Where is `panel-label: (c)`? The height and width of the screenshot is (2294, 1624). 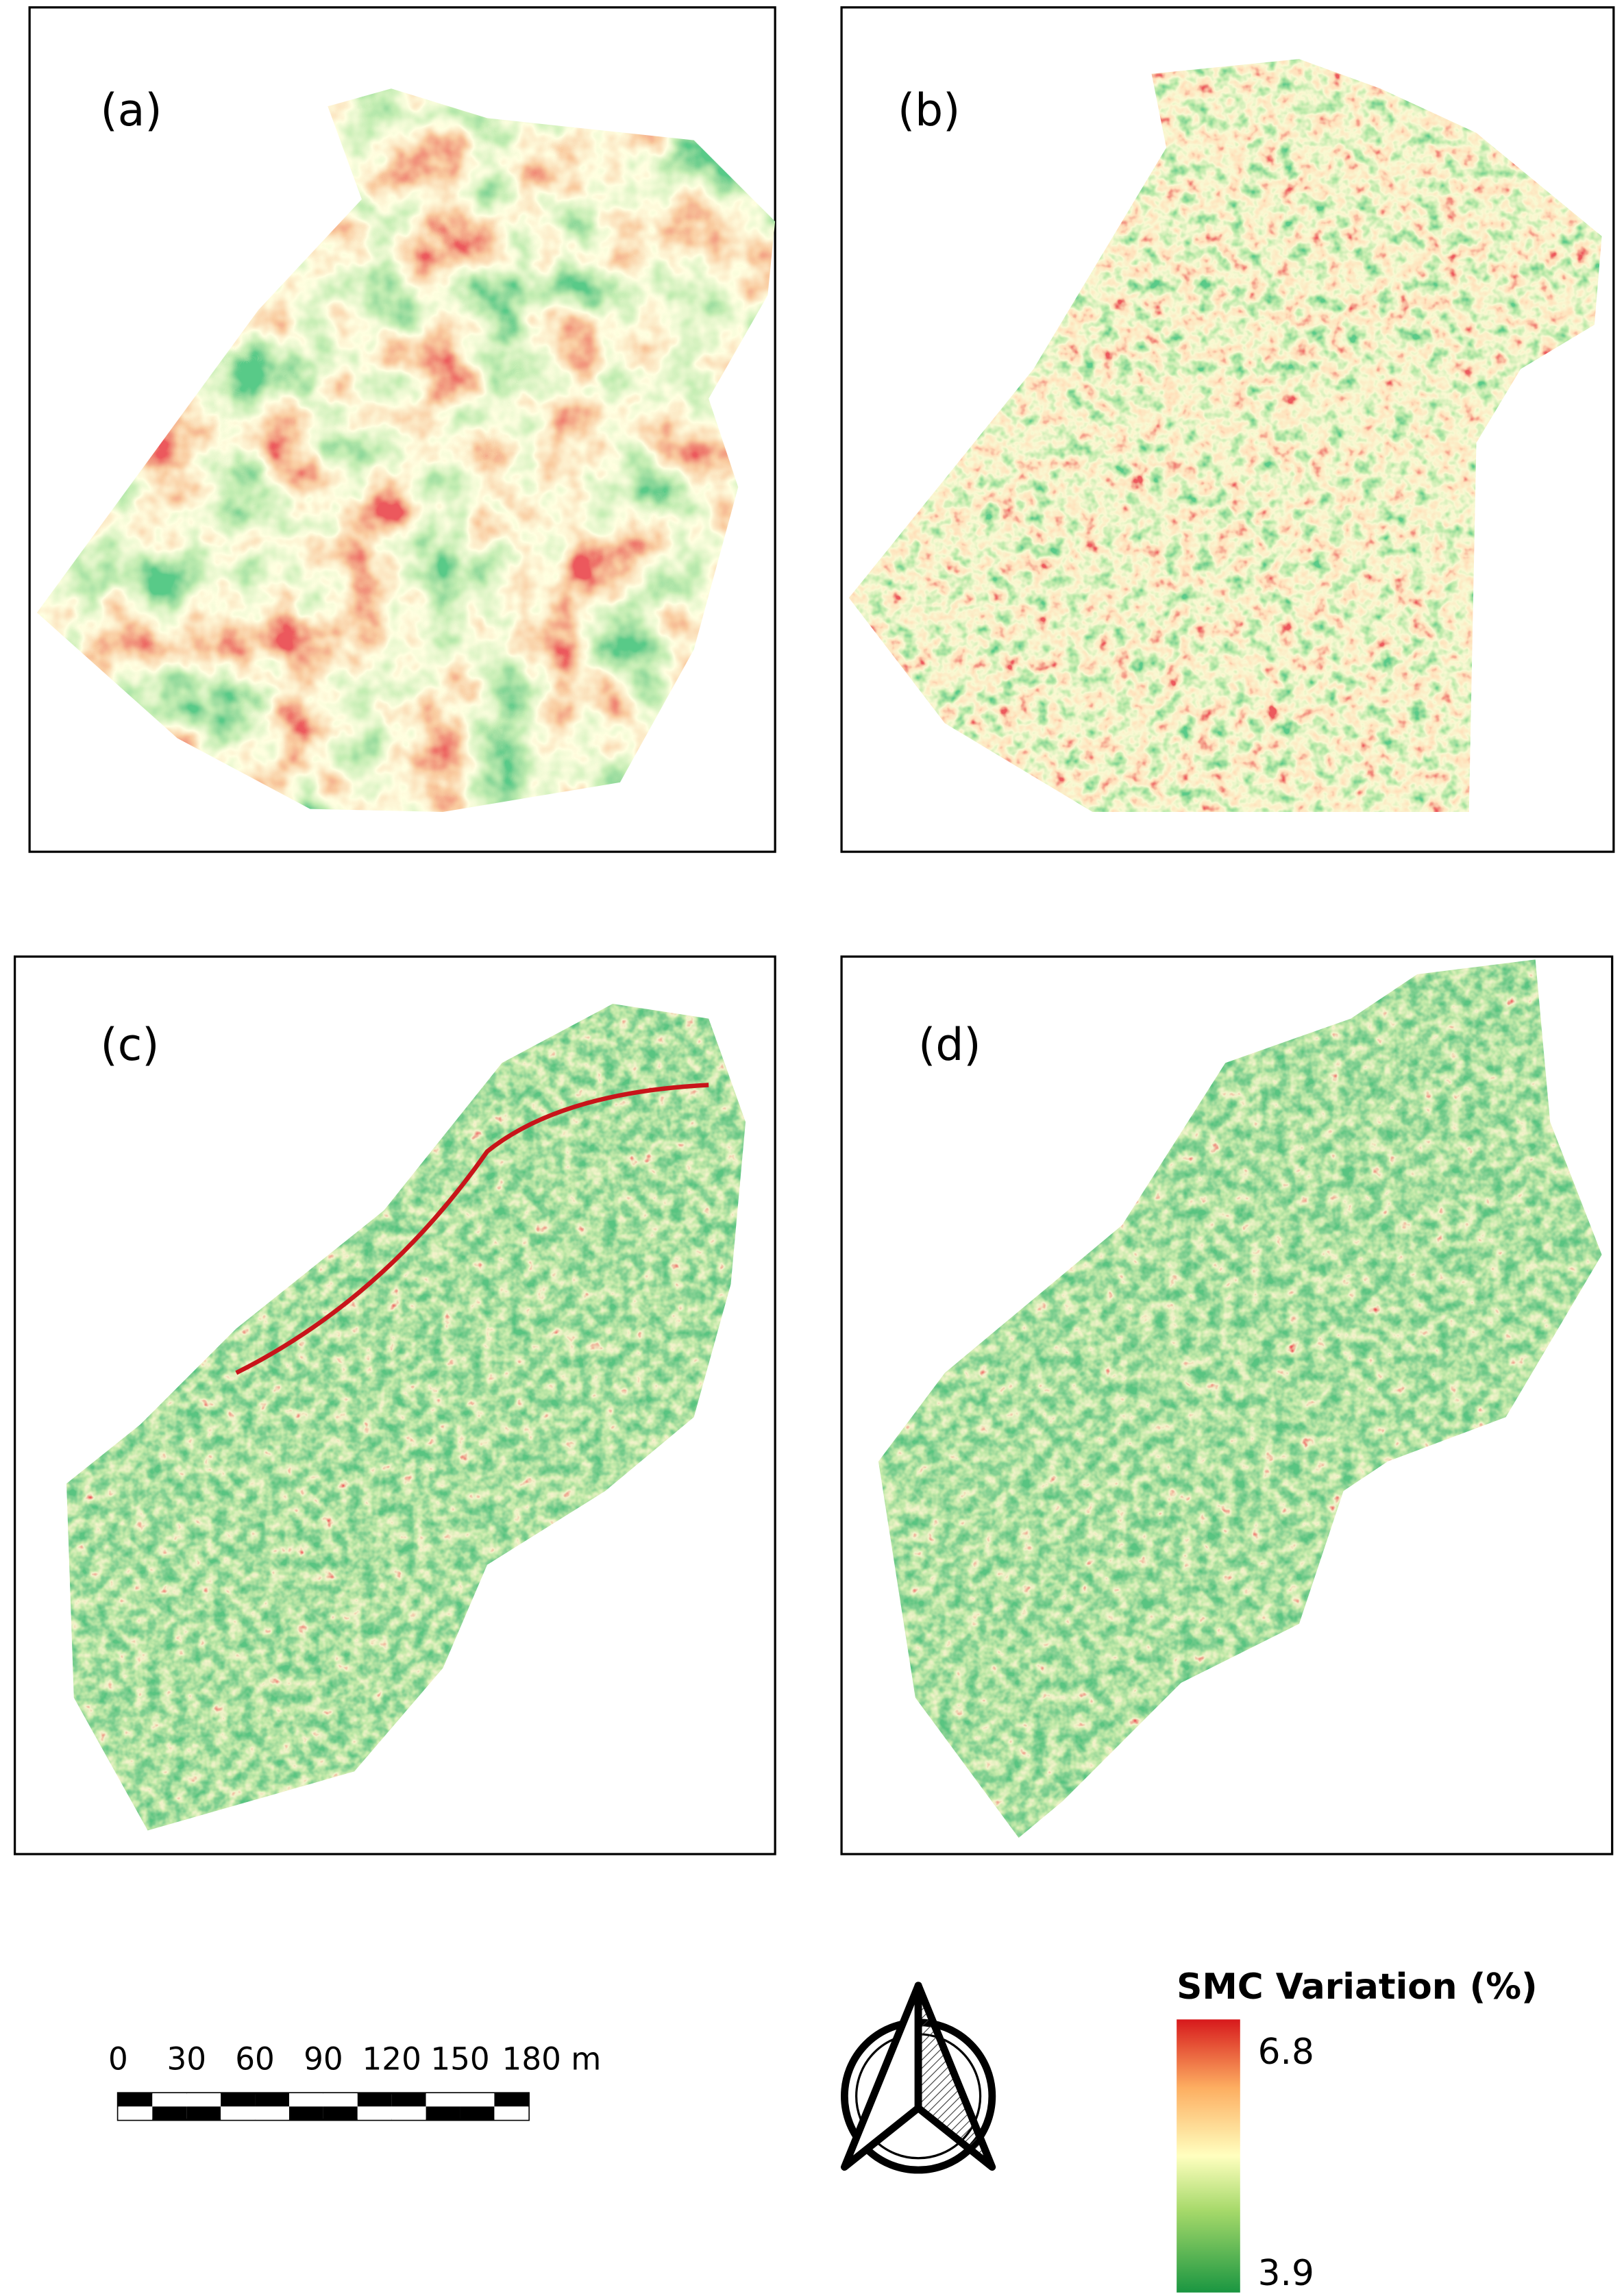
panel-label: (c) is located at coordinates (130, 1045).